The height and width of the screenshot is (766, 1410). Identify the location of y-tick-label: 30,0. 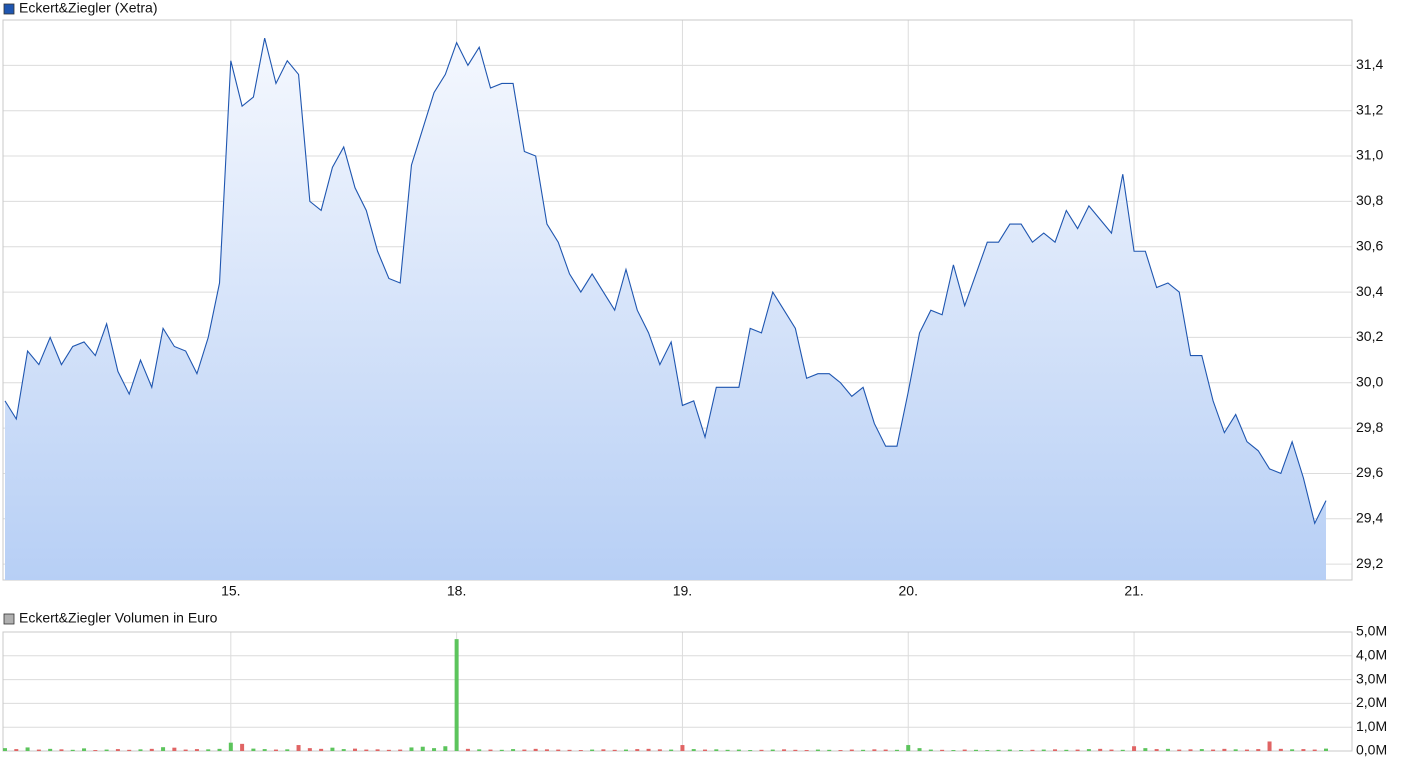
(1369, 381).